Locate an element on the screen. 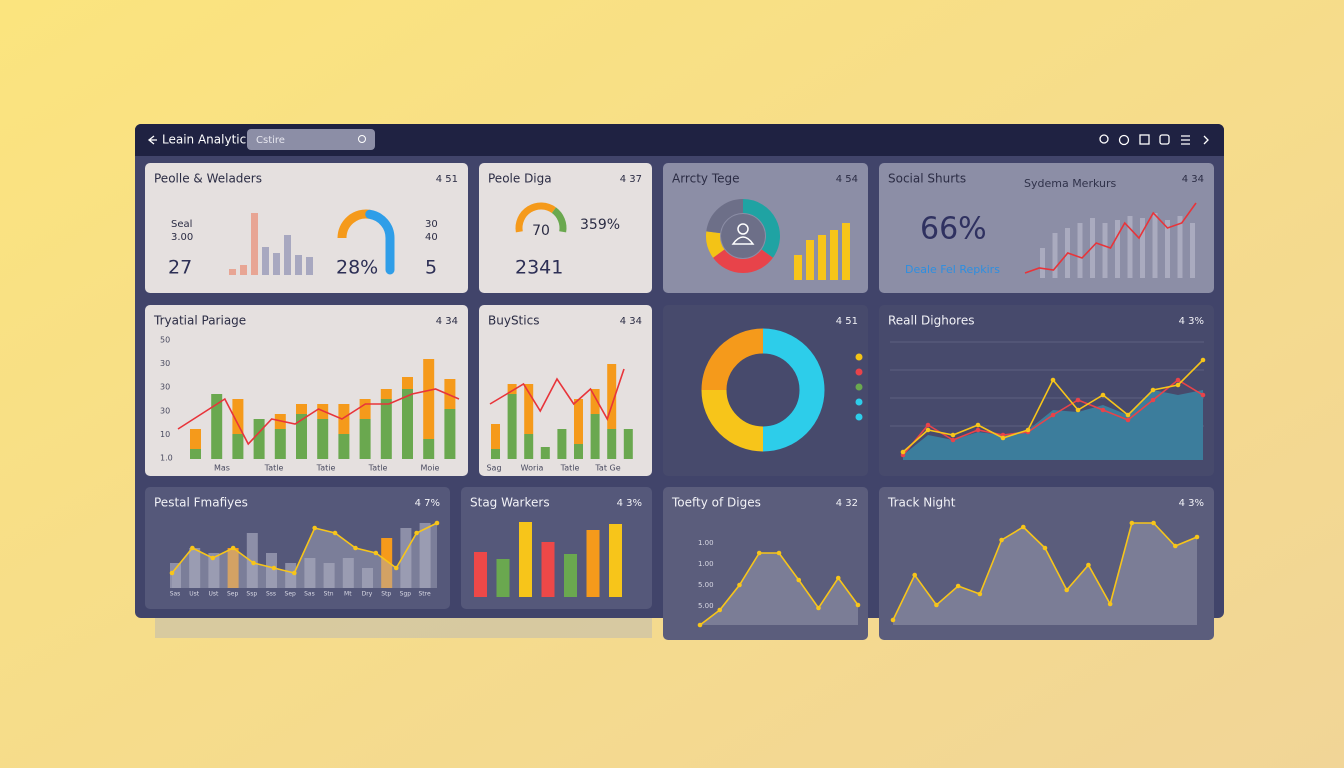 This screenshot has height=772, width=1344. menu-button is located at coordinates (1185, 140).